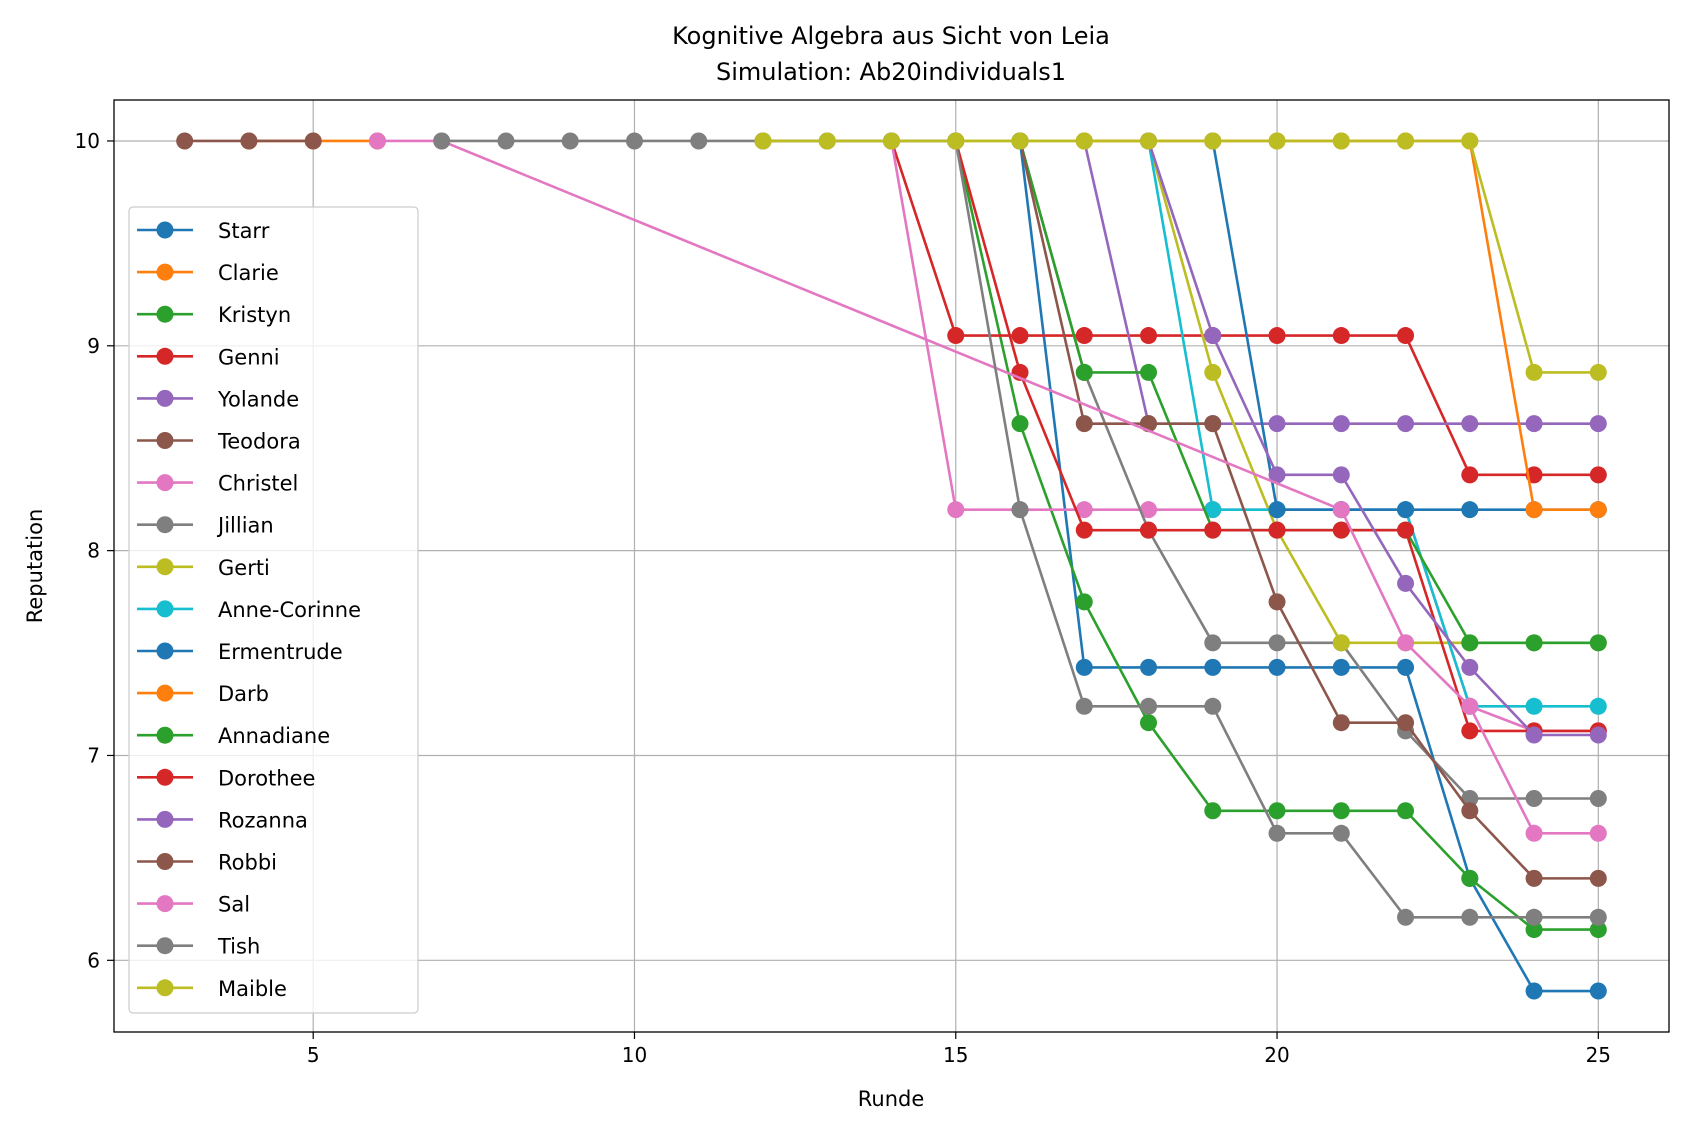 The image size is (1683, 1131). Describe the element at coordinates (233, 736) in the screenshot. I see `legend-item: Annadiane` at that location.